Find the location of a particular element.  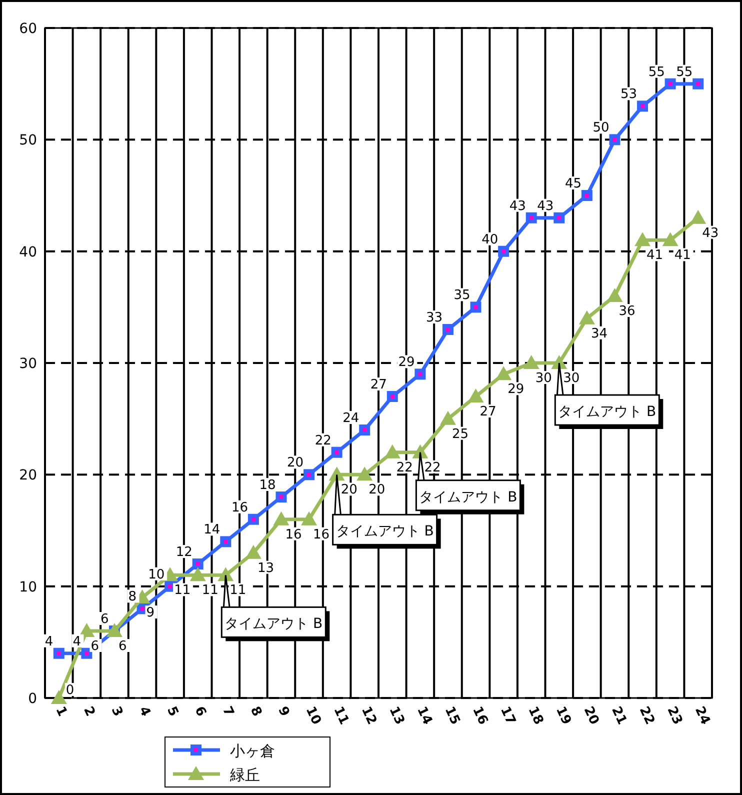

x-tick-label: 8 is located at coordinates (255, 711).